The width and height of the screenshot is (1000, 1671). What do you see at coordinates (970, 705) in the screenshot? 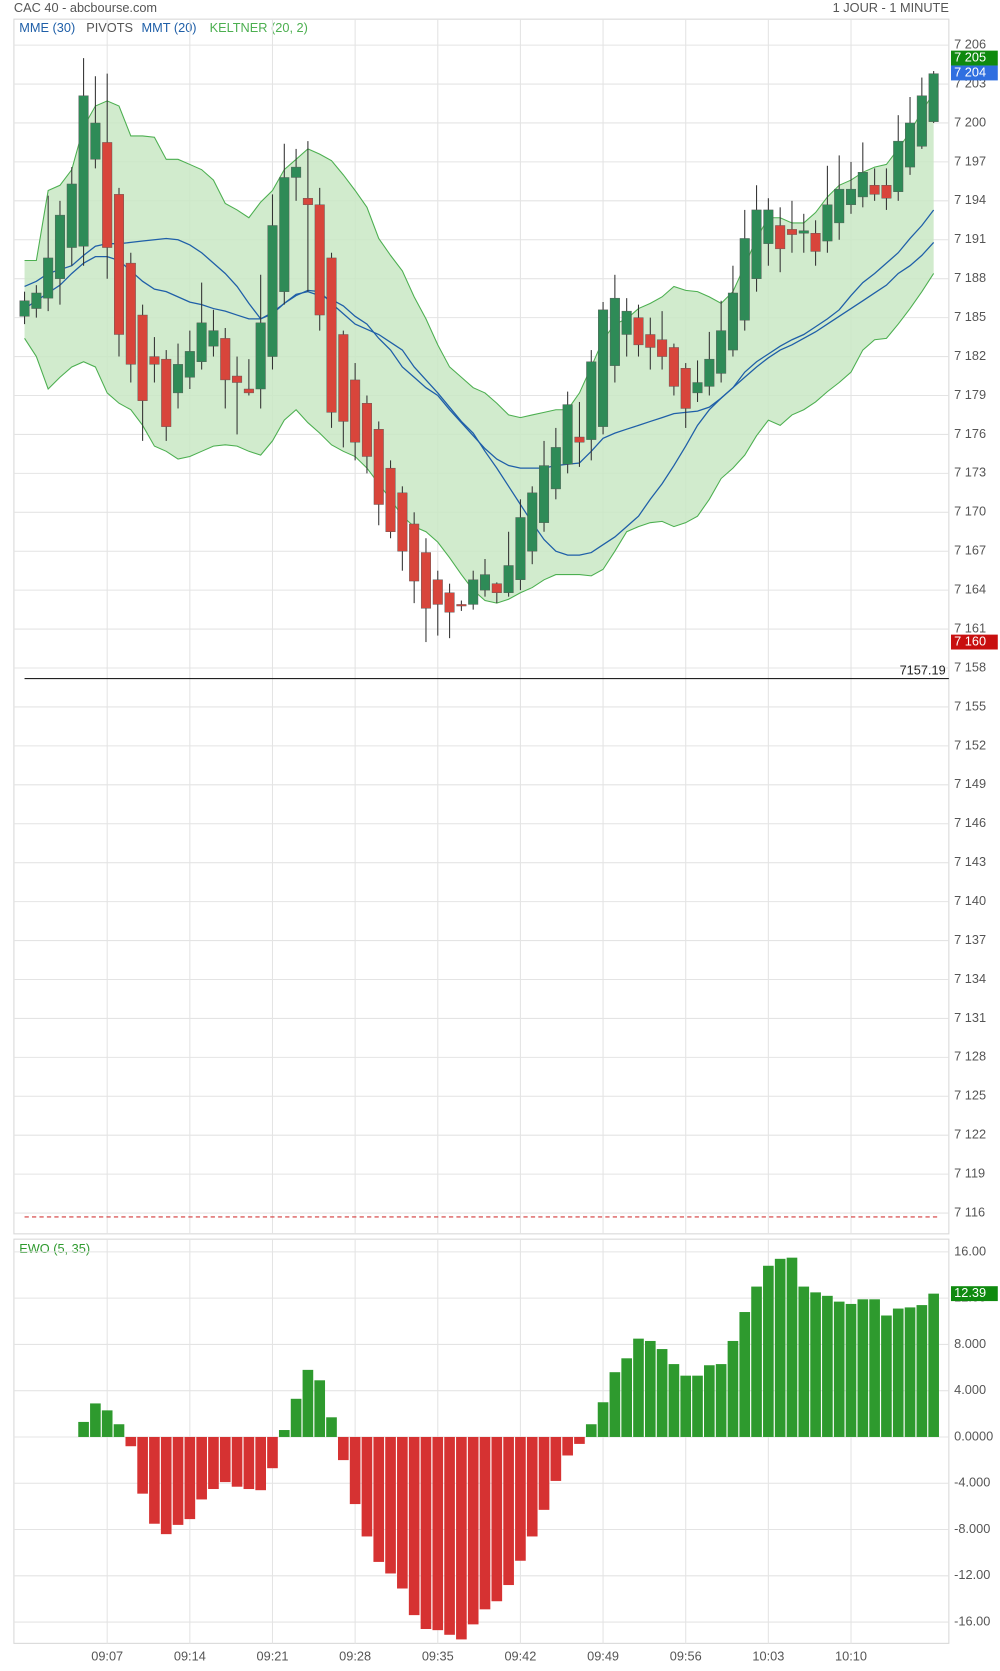
I see `y-tick-label: 7 155` at bounding box center [970, 705].